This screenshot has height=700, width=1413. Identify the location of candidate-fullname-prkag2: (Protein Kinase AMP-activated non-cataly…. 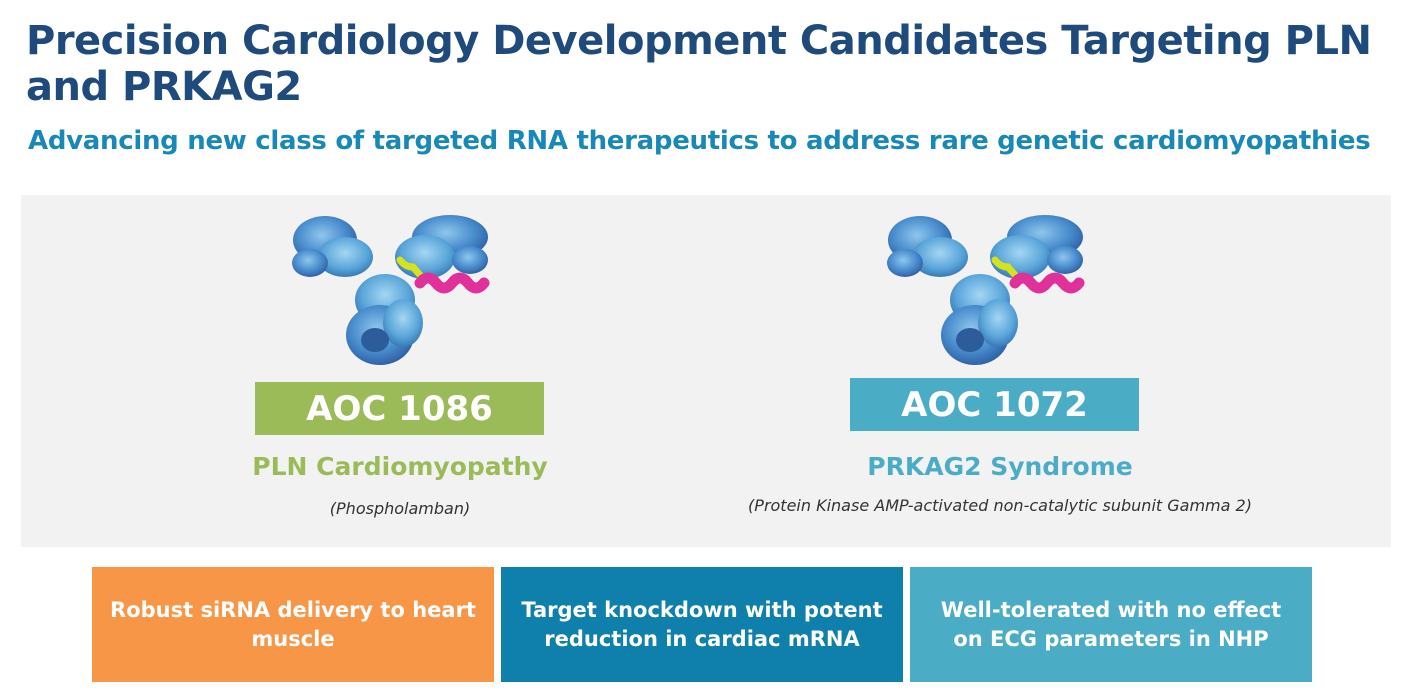
(1000, 505).